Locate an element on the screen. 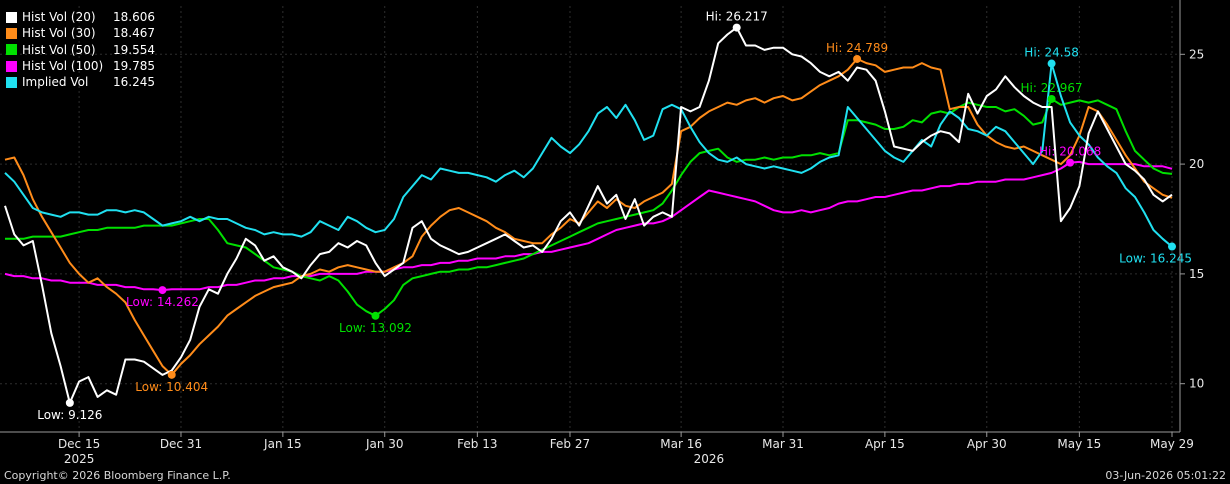 Image resolution: width=1230 pixels, height=484 pixels. x-year-label: 2025 is located at coordinates (79, 459).